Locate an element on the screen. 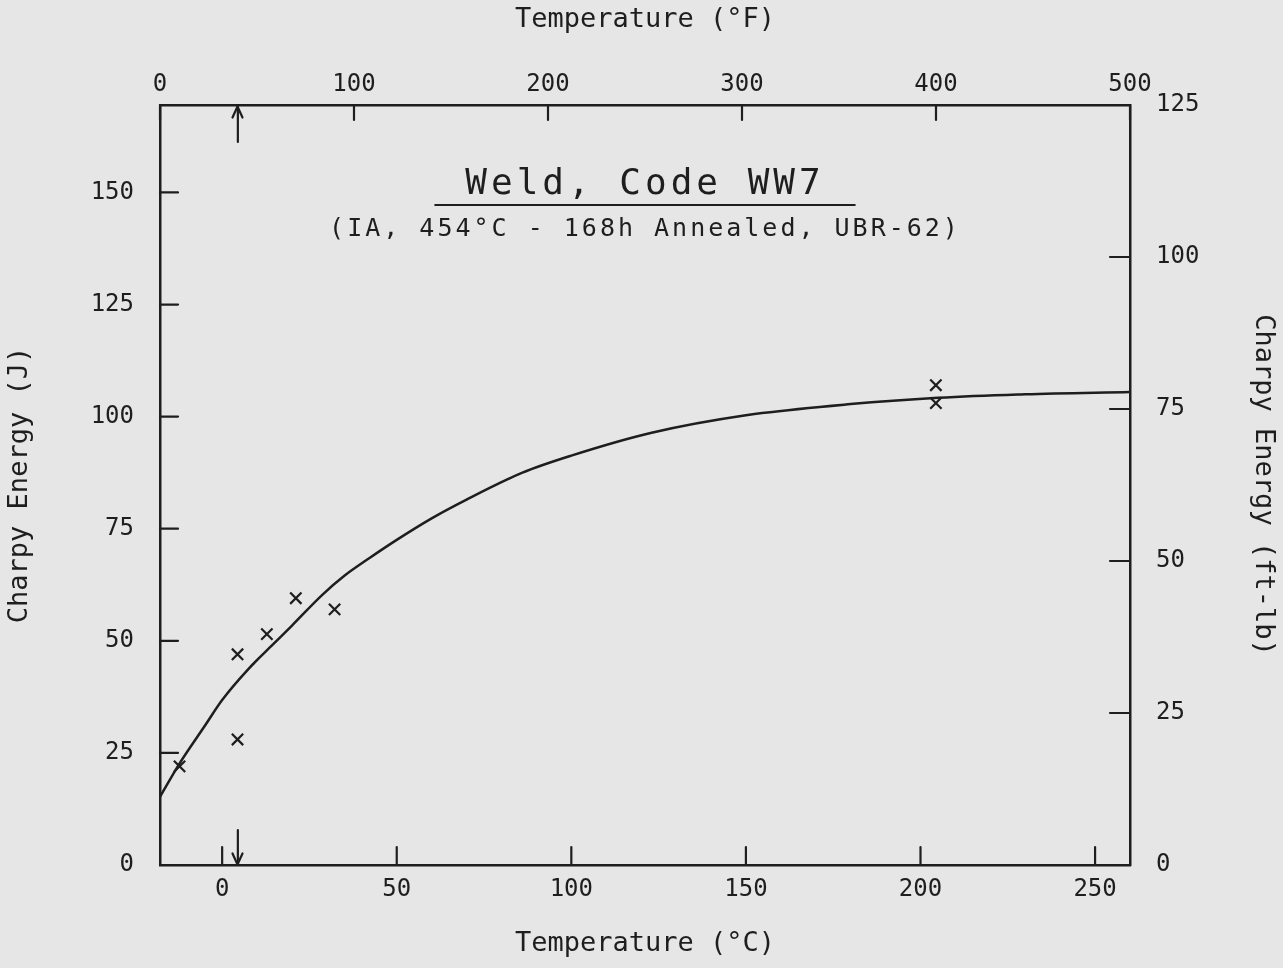  y-tick-label: 50 is located at coordinates (119, 639).